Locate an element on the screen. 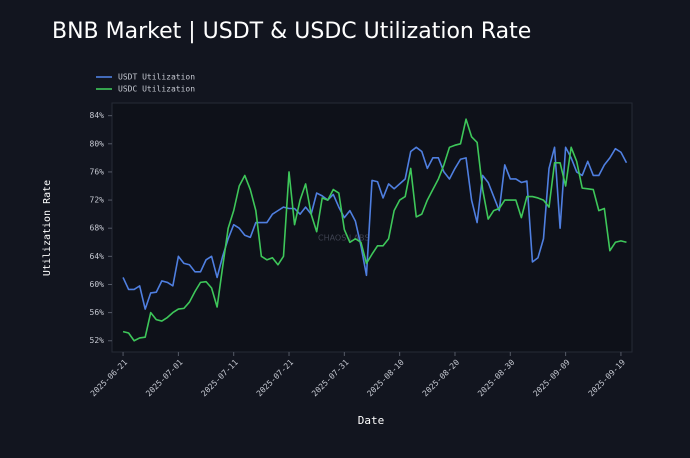  y-tick-label: 64% is located at coordinates (97, 256).